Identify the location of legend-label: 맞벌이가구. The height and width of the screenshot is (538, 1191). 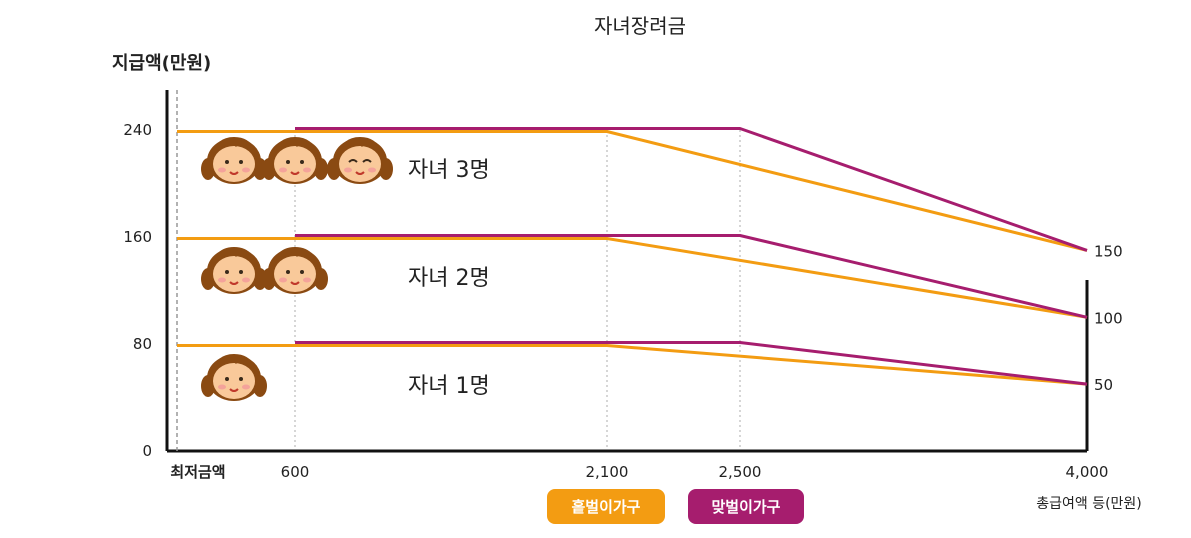
(745, 507).